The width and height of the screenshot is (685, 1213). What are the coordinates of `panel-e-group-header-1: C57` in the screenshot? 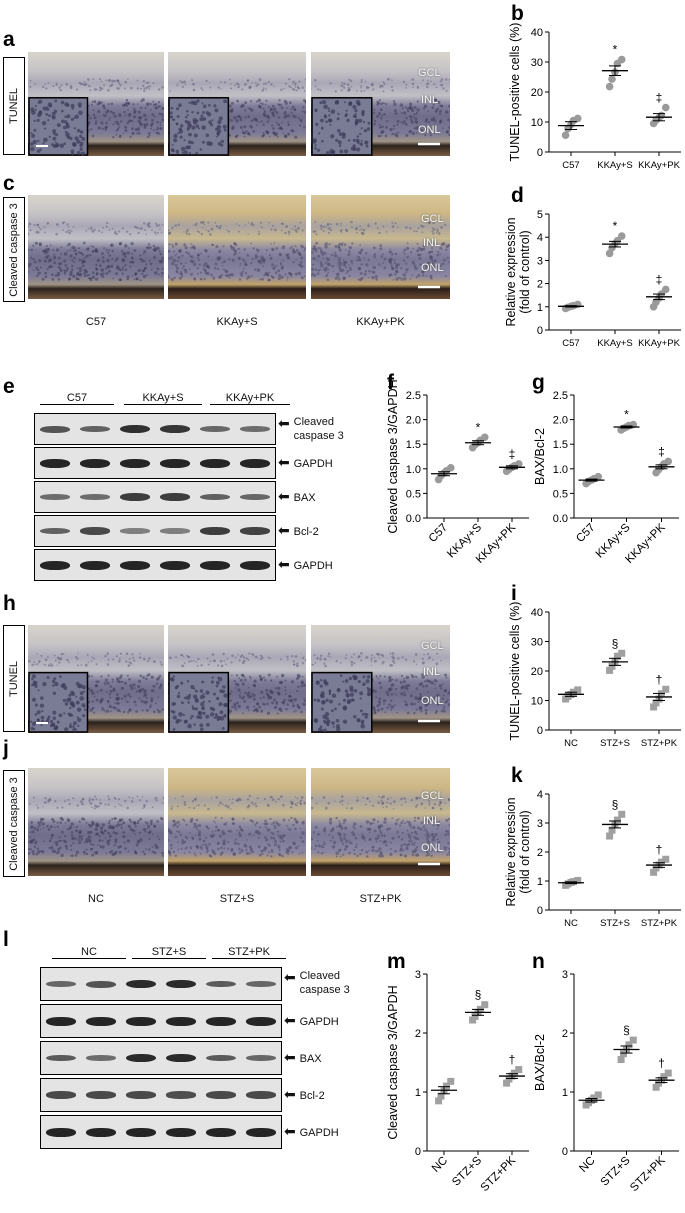 It's located at (77, 398).